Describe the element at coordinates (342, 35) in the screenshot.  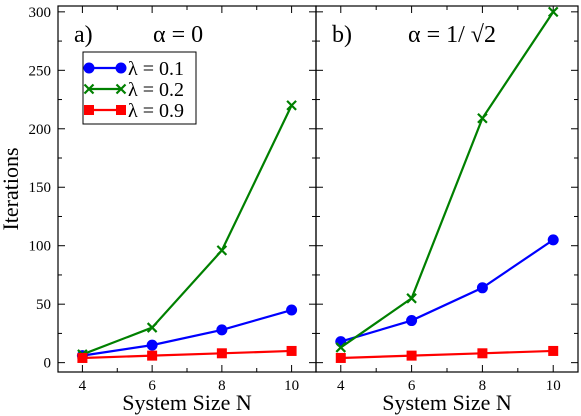
I see `panel-label: b)` at that location.